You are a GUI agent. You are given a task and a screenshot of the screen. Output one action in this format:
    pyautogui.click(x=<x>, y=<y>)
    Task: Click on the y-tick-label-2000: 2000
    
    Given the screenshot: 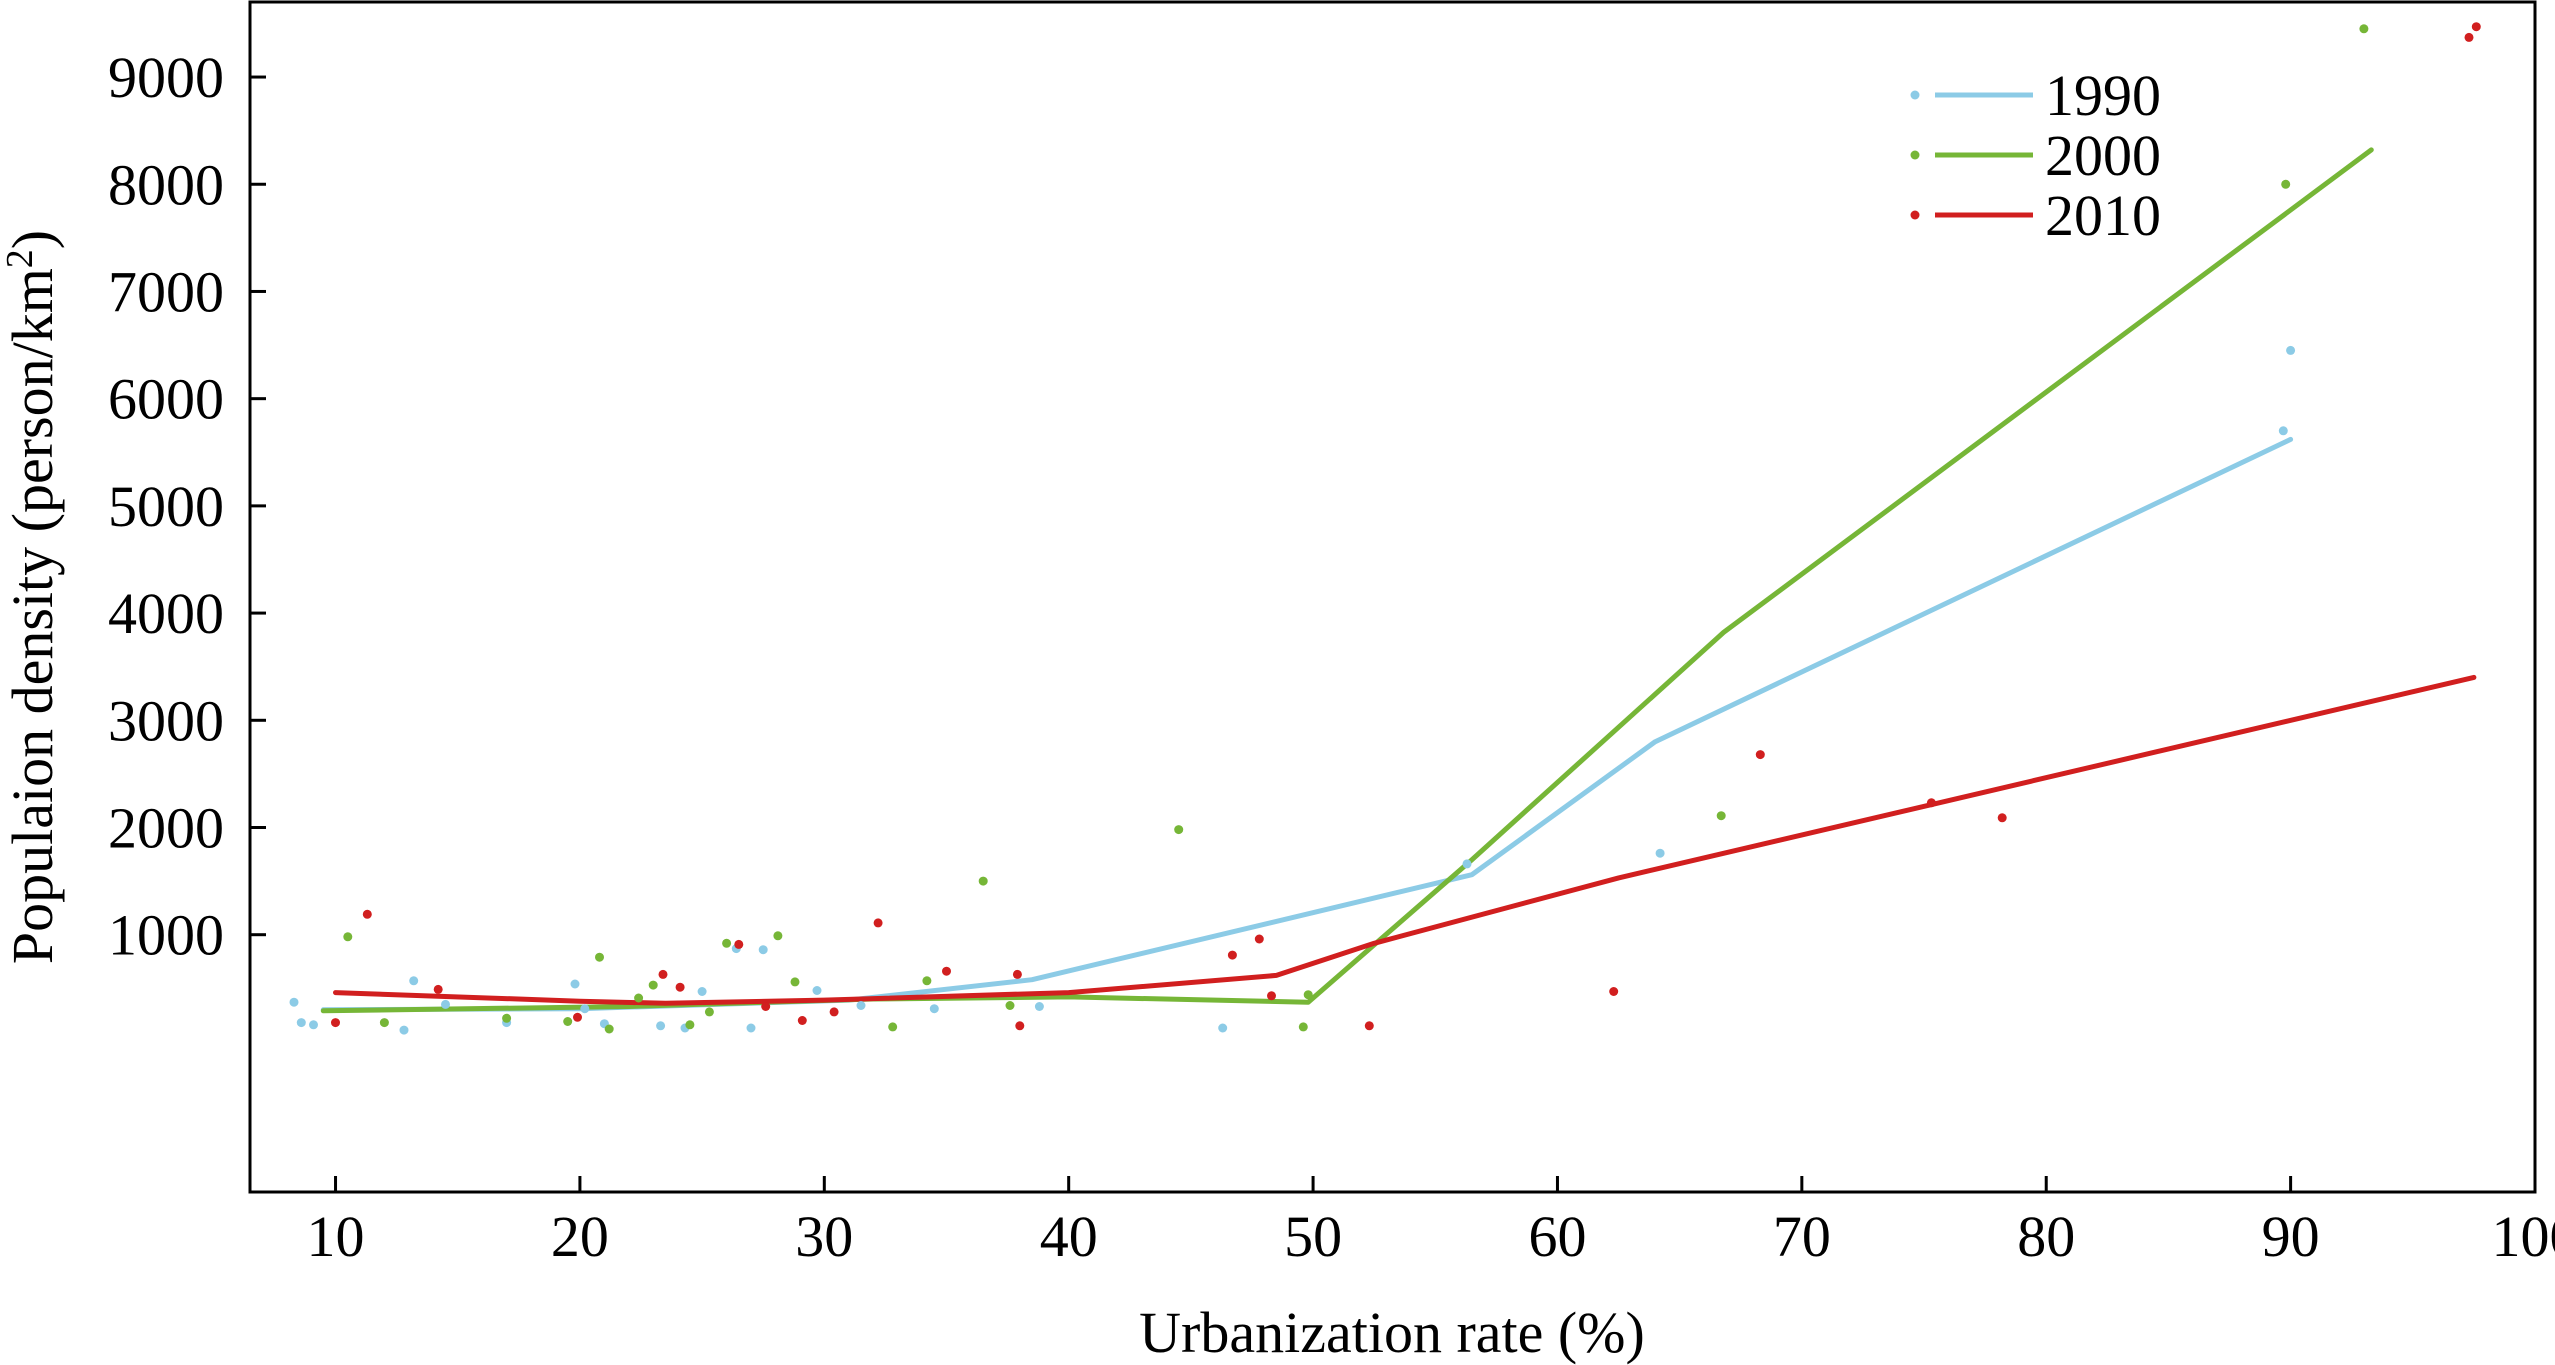 What is the action you would take?
    pyautogui.click(x=166, y=827)
    